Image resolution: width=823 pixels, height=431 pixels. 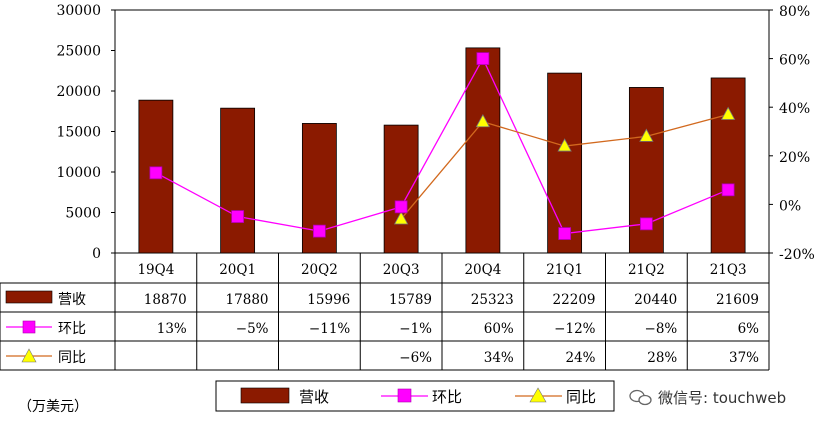 I want to click on category-label: 19Q4, so click(x=155, y=270).